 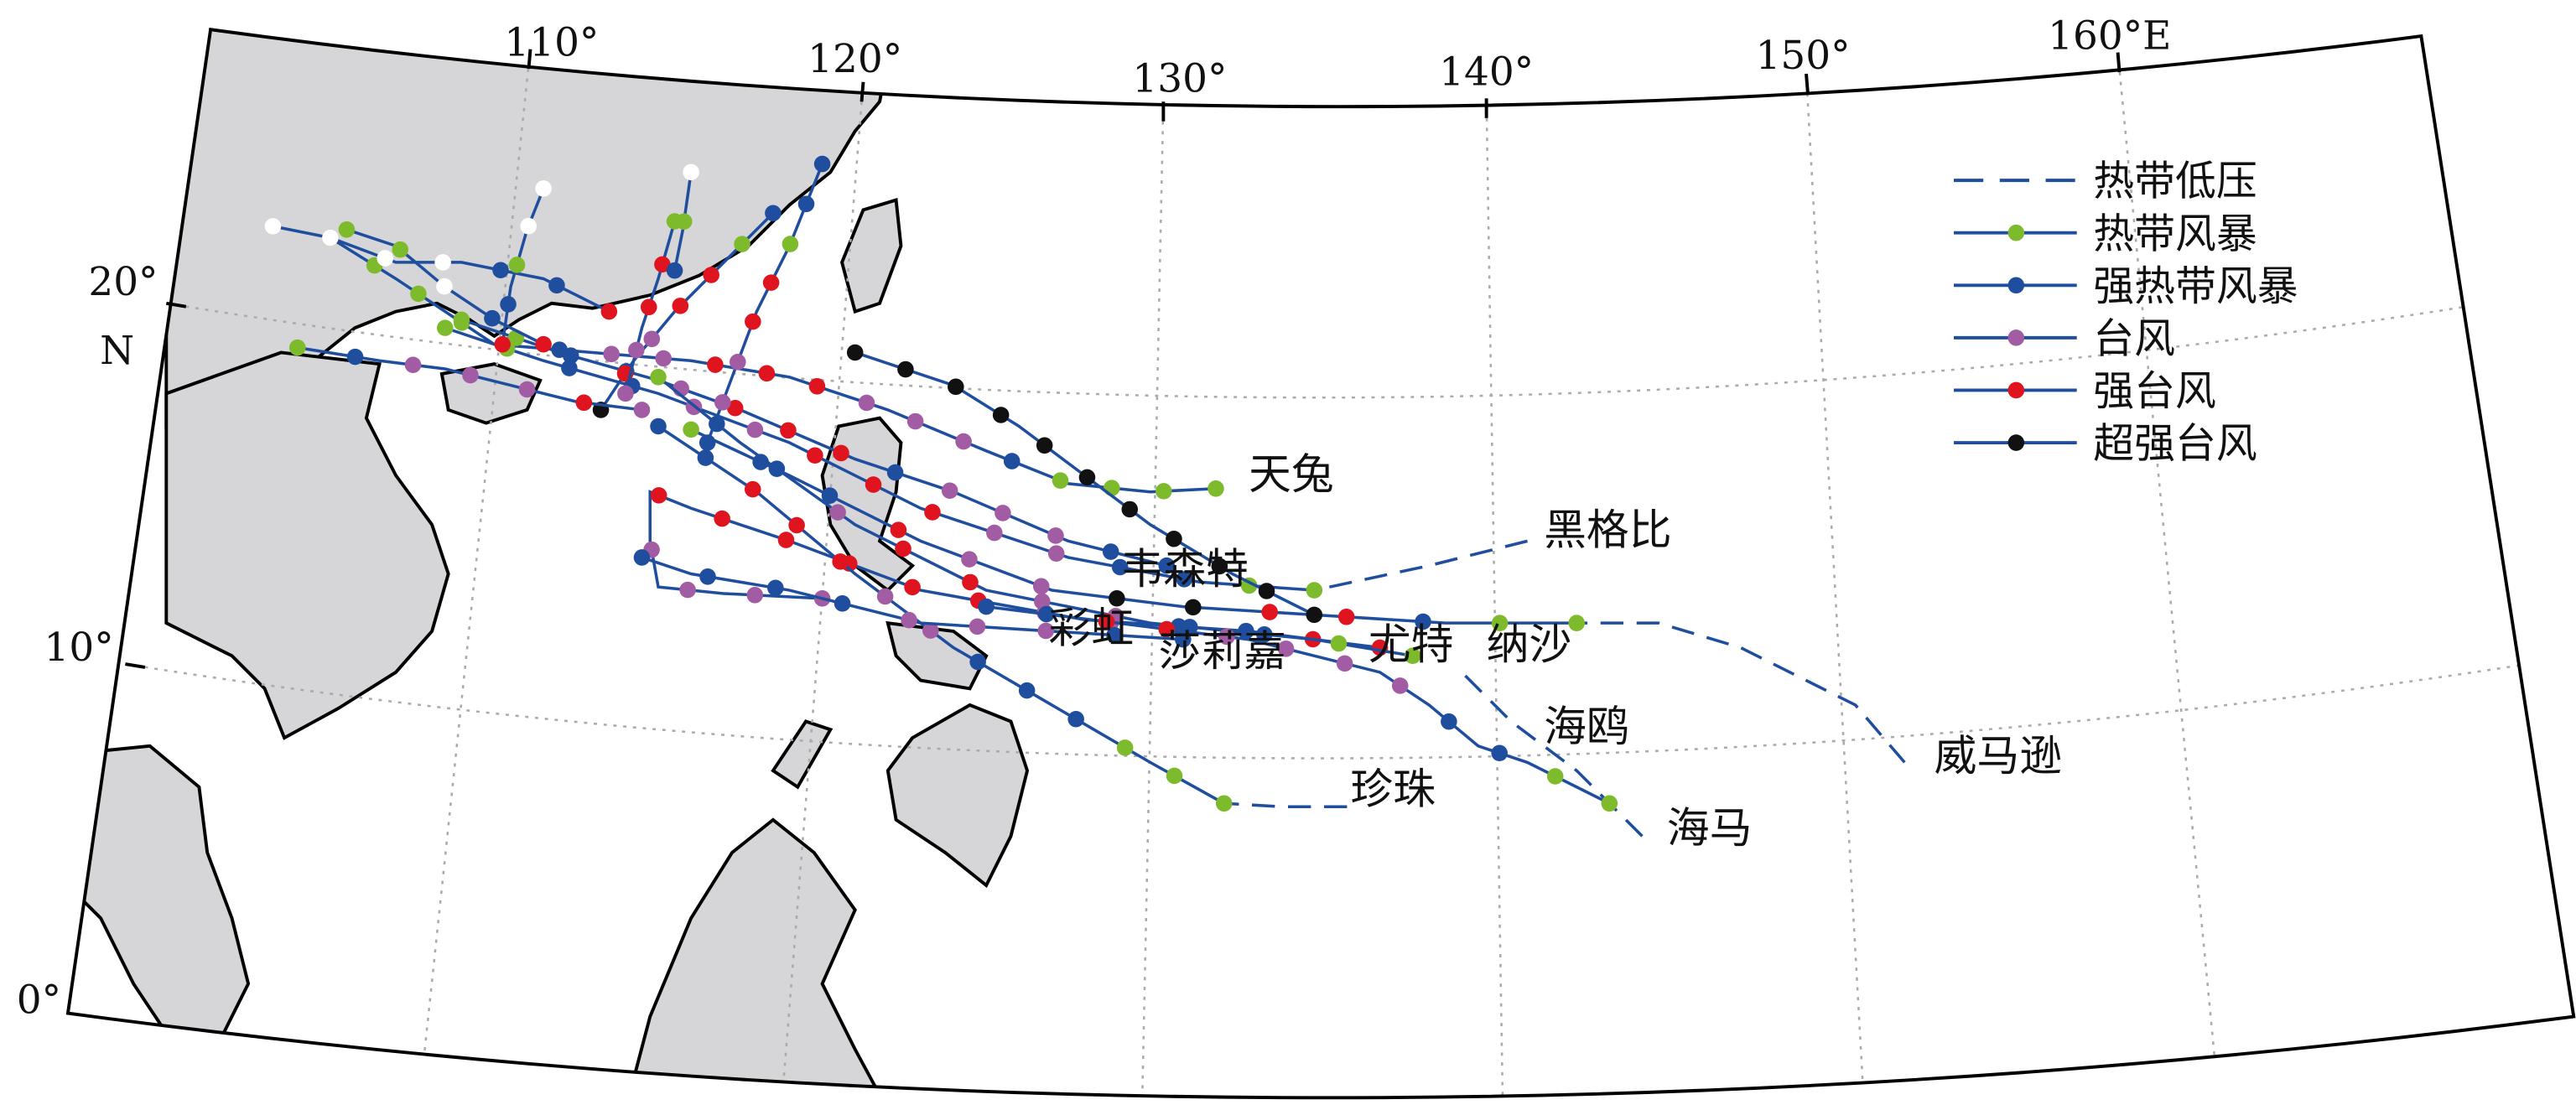 I want to click on latitude-hemisphere: N, so click(x=117, y=351).